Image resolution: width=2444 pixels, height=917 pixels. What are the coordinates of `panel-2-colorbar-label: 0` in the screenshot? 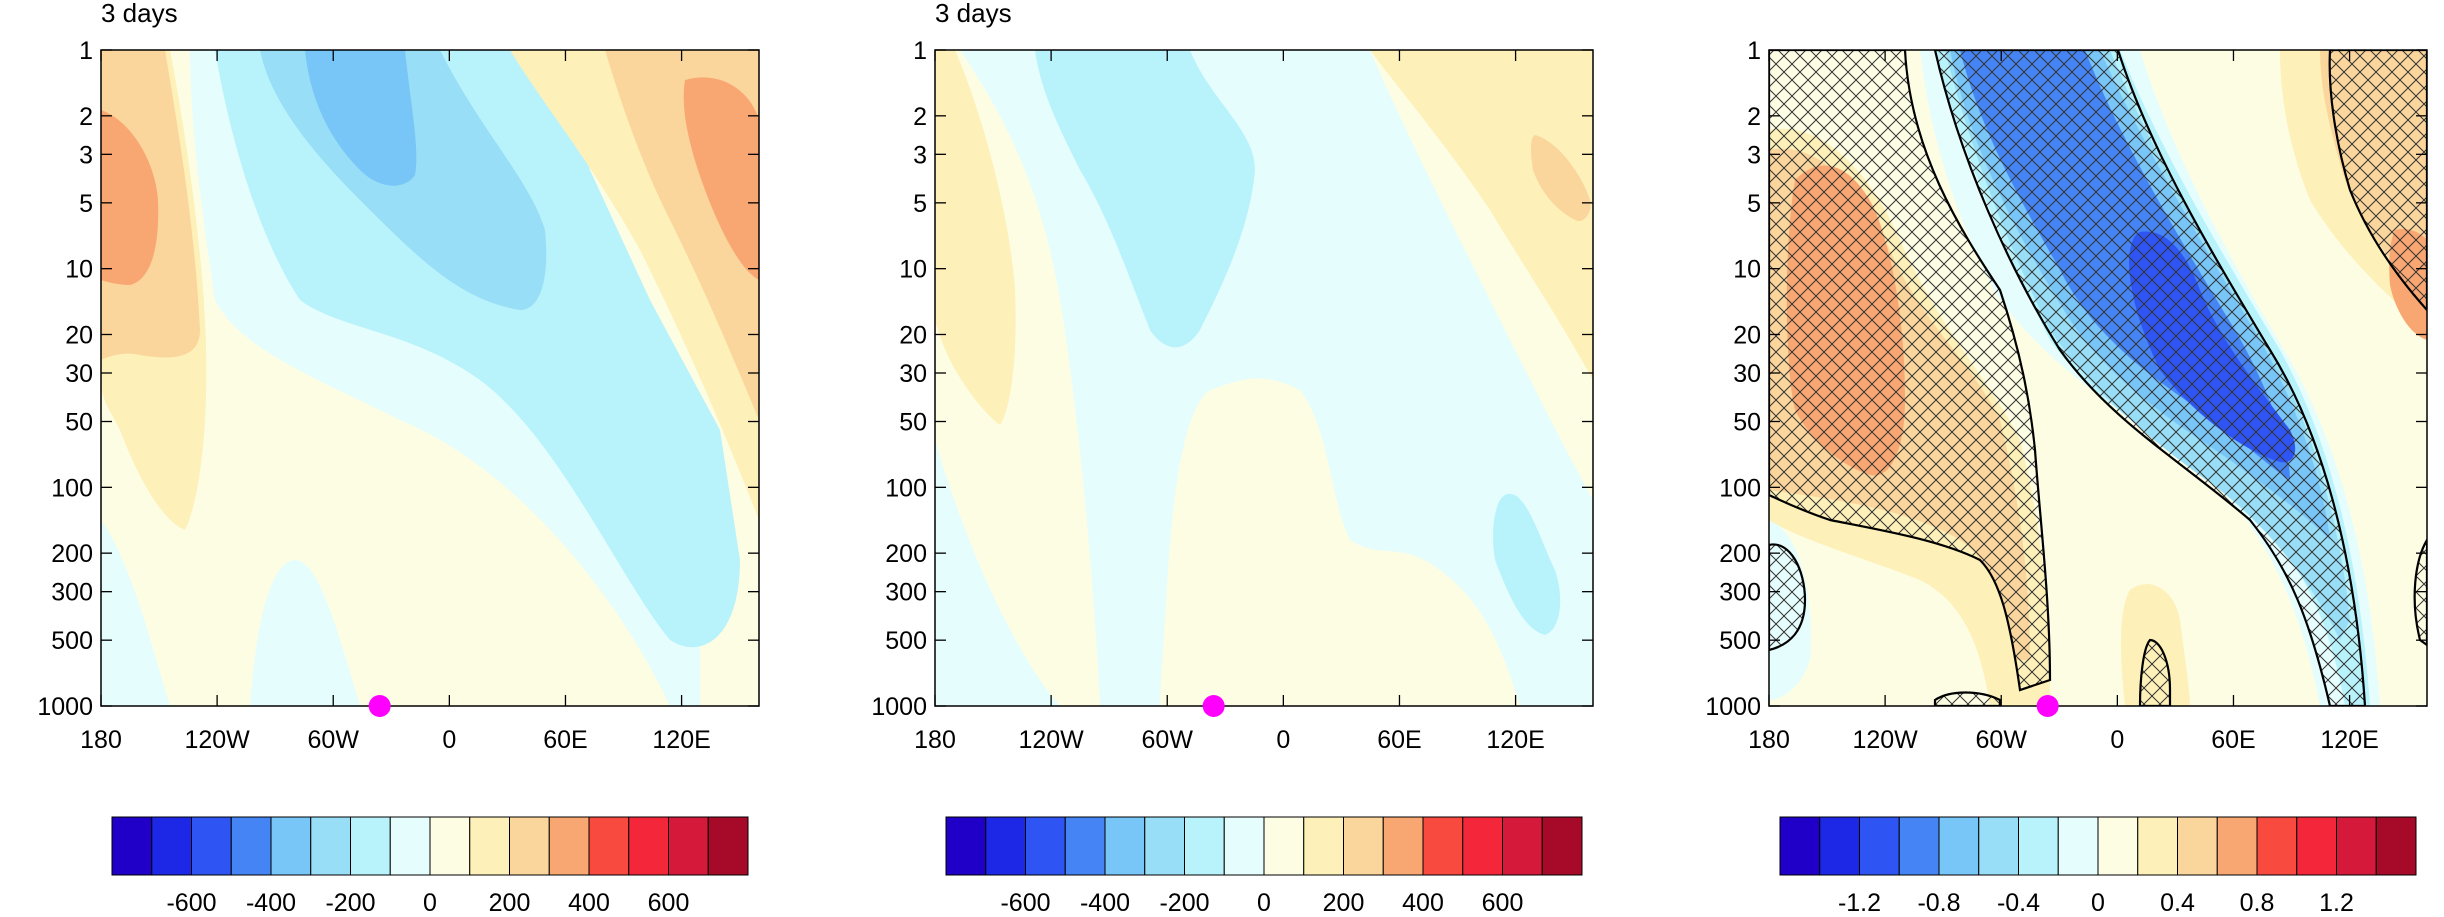 It's located at (1264, 903).